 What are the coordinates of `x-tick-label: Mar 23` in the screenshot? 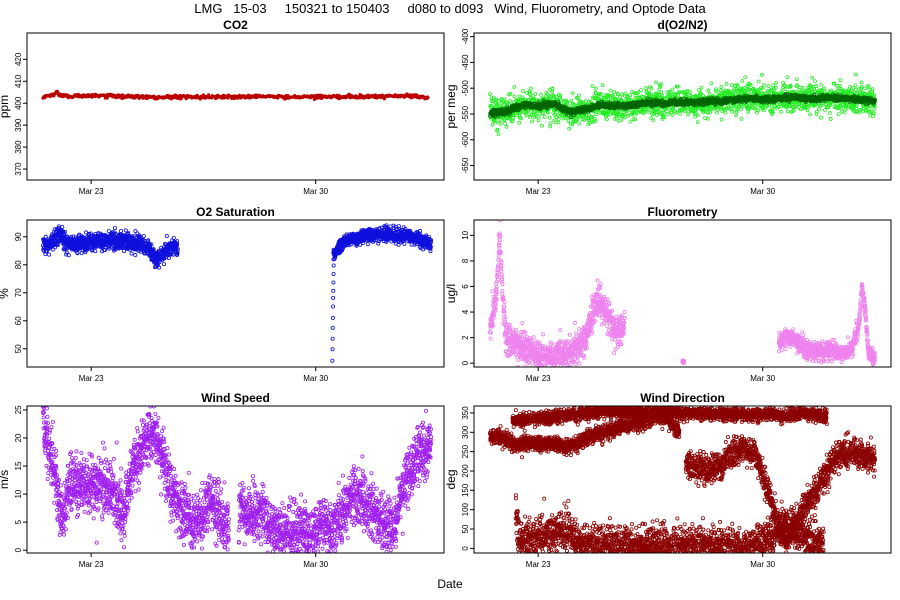 It's located at (538, 191).